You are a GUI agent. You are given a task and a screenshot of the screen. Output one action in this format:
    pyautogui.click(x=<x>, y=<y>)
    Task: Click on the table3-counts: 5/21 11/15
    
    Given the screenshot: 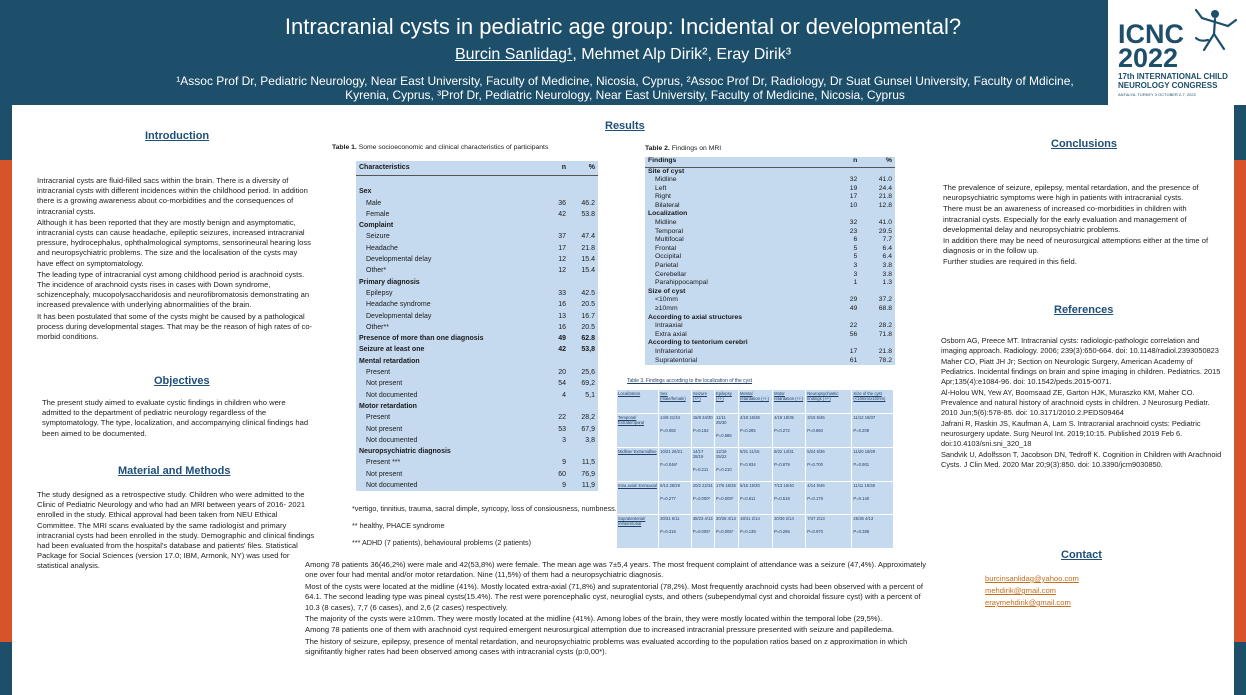 What is the action you would take?
    pyautogui.click(x=749, y=452)
    